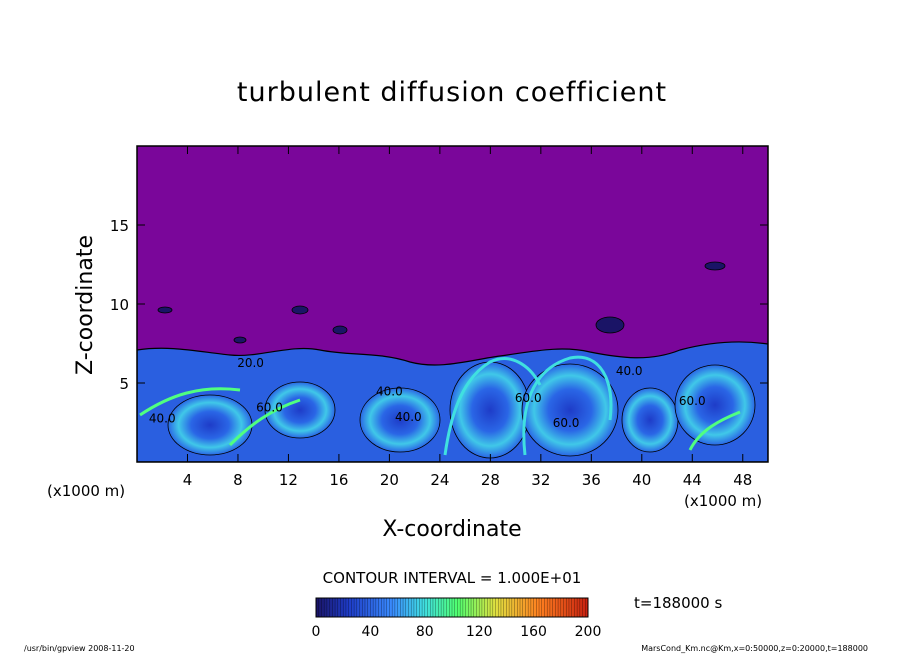 The image size is (904, 654). Describe the element at coordinates (742, 480) in the screenshot. I see `x-tick-label: 48` at that location.